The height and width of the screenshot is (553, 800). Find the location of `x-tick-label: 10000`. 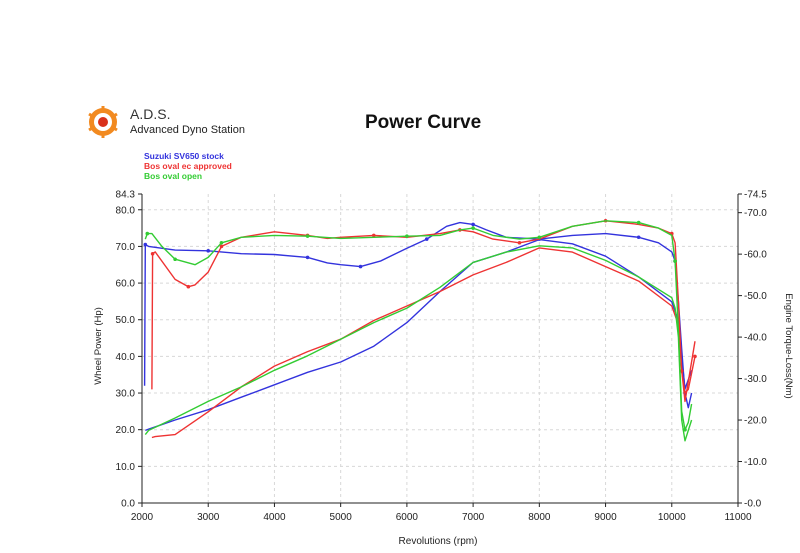

x-tick-label: 10000 is located at coordinates (672, 517).